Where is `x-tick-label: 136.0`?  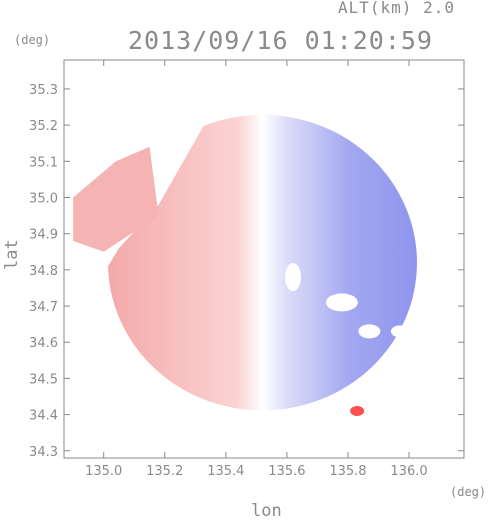
x-tick-label: 136.0 is located at coordinates (408, 471).